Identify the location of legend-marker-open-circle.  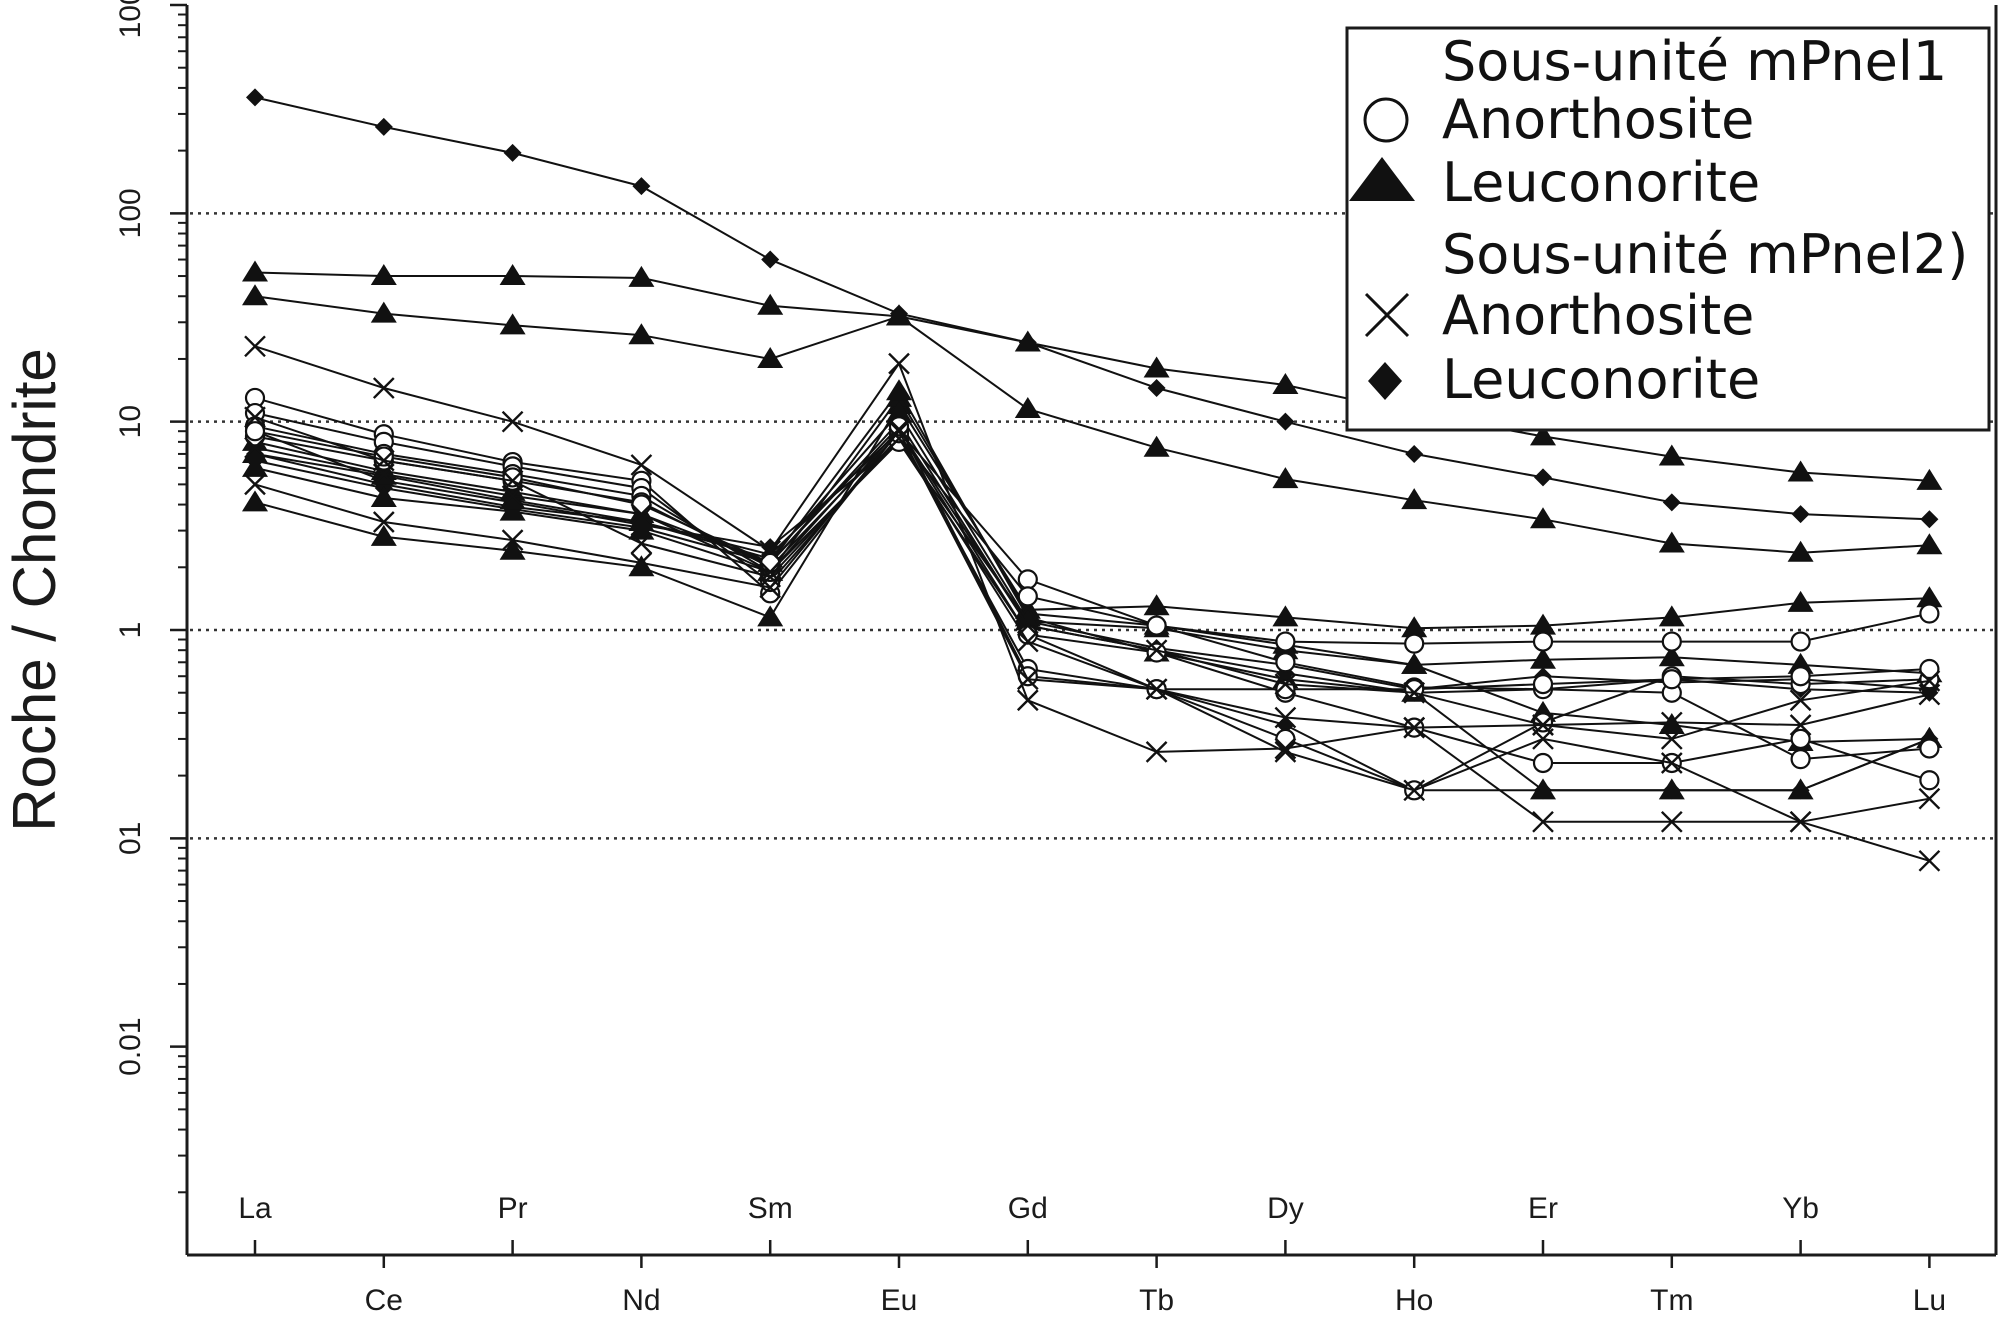
(1386, 120).